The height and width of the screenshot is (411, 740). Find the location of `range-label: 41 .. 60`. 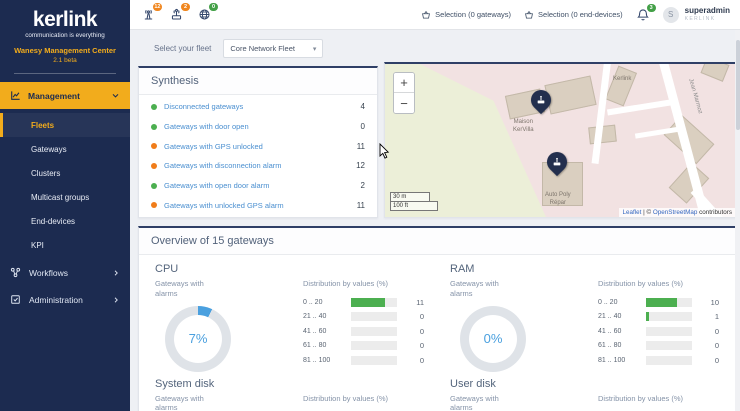

range-label: 41 .. 60 is located at coordinates (610, 331).